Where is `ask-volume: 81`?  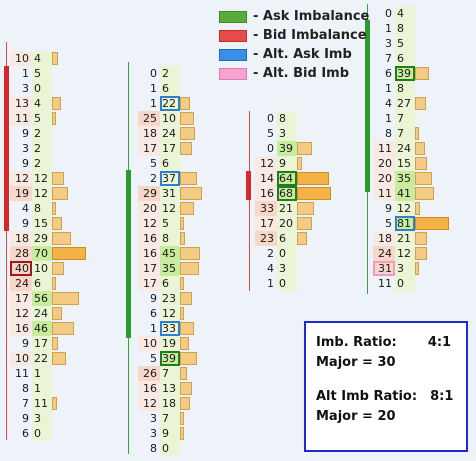 ask-volume: 81 is located at coordinates (405, 223).